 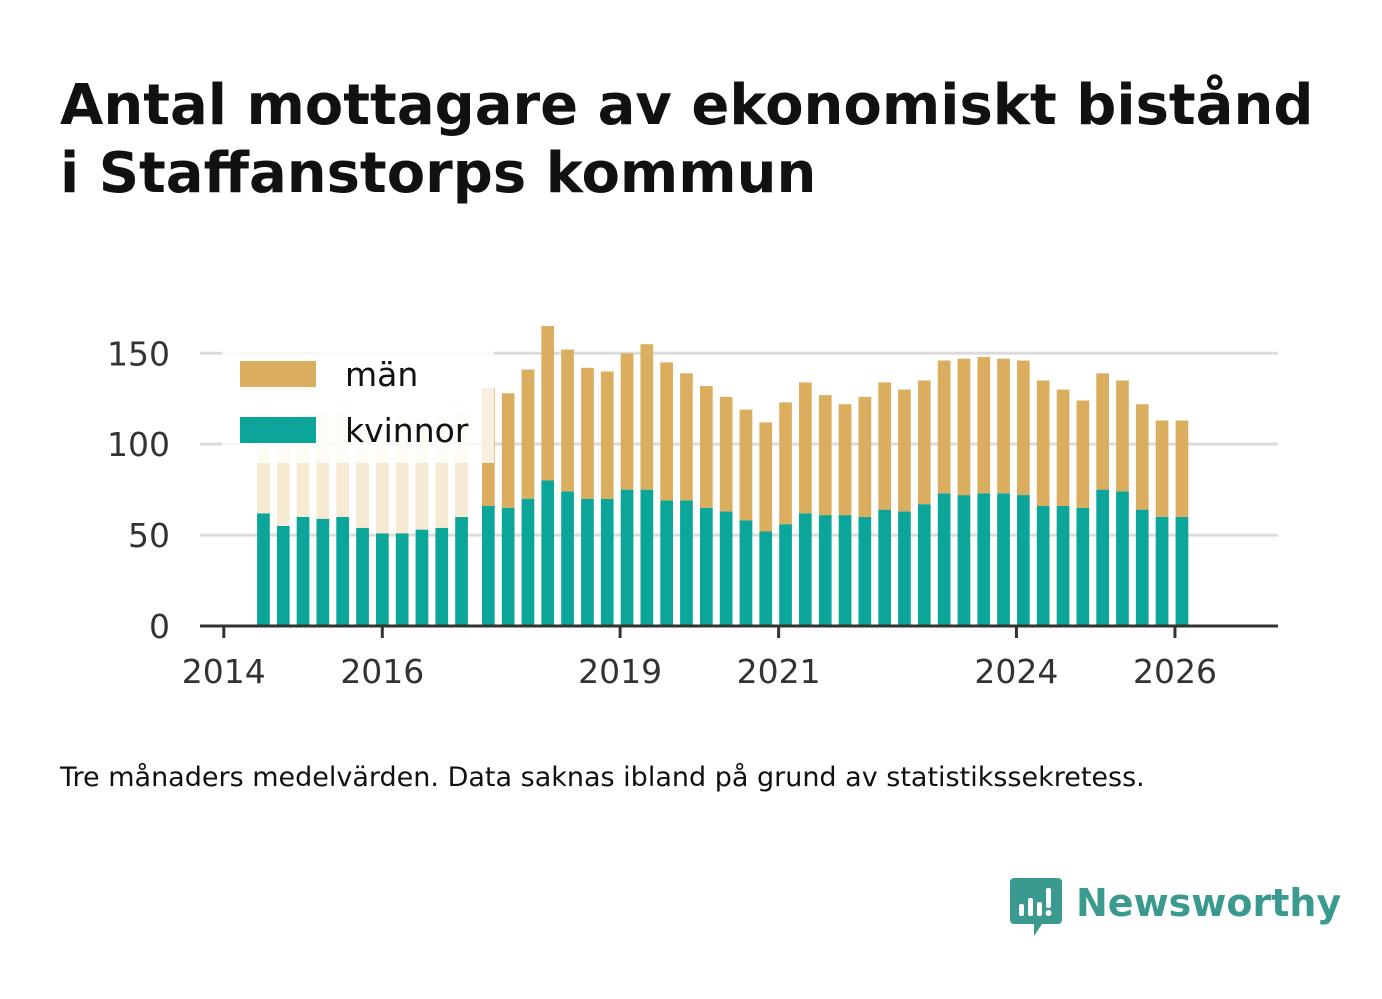 What do you see at coordinates (407, 430) in the screenshot?
I see `legend-label-kvinnor: kvinnor` at bounding box center [407, 430].